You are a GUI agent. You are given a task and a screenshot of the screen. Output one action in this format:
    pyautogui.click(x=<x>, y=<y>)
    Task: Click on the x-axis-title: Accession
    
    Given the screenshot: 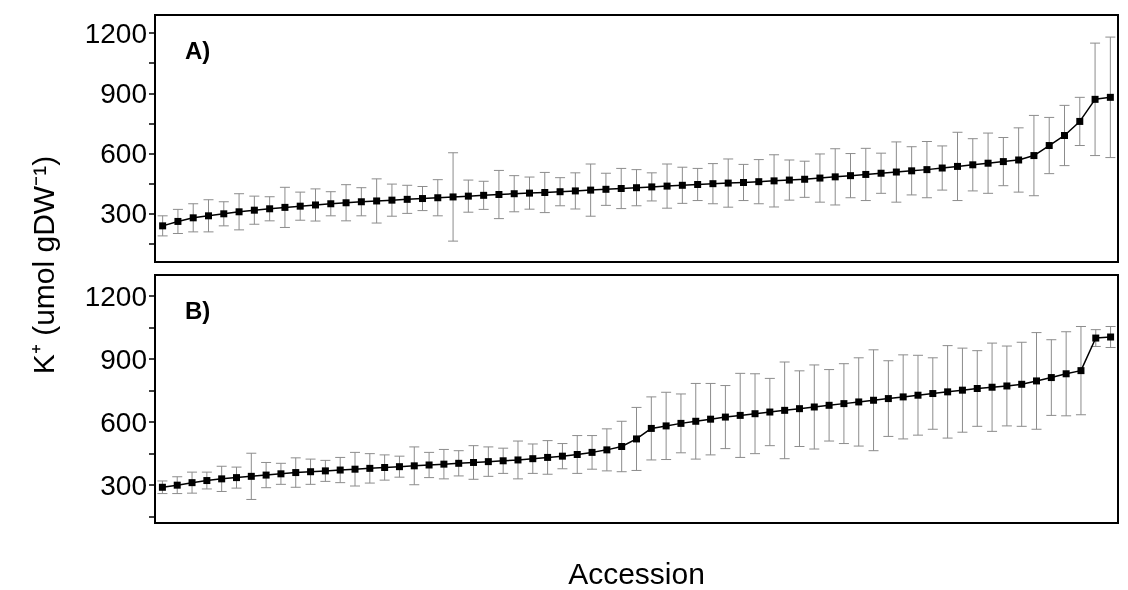 What is the action you would take?
    pyautogui.click(x=636, y=573)
    